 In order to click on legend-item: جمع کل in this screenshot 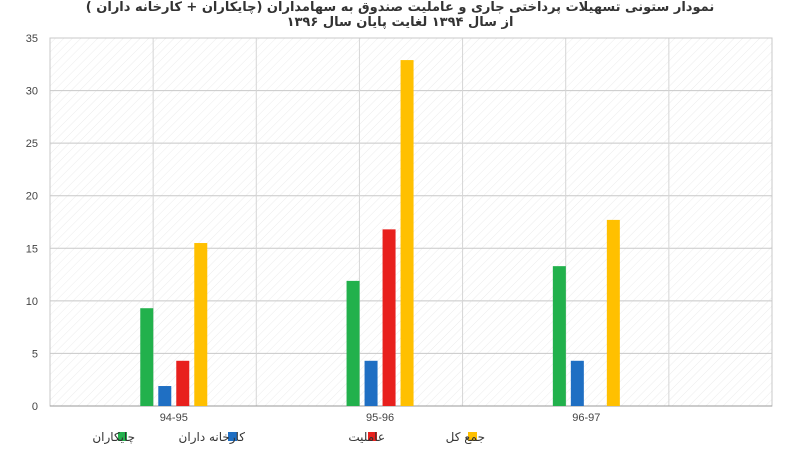, I will do `click(465, 437)`.